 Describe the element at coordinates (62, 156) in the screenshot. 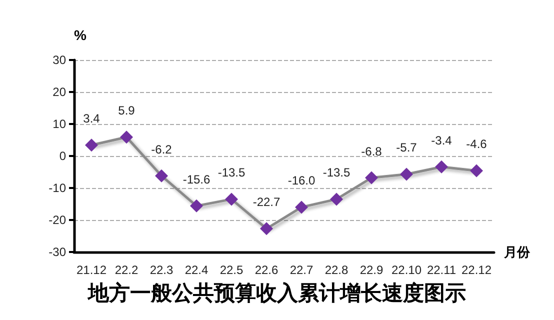

I see `y-tick-label: 0` at that location.